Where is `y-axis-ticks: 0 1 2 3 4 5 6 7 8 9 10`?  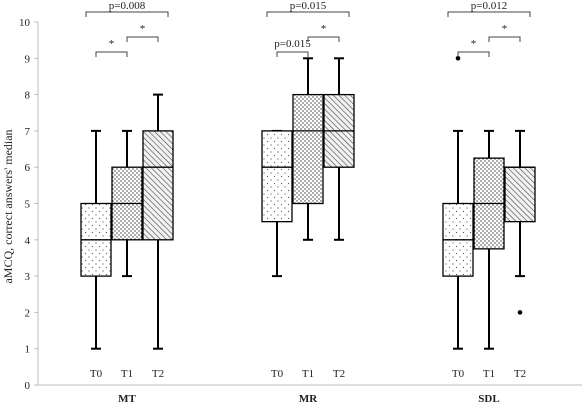 y-axis-ticks: 0 1 2 3 4 5 6 7 8 9 10 is located at coordinates (28, 204).